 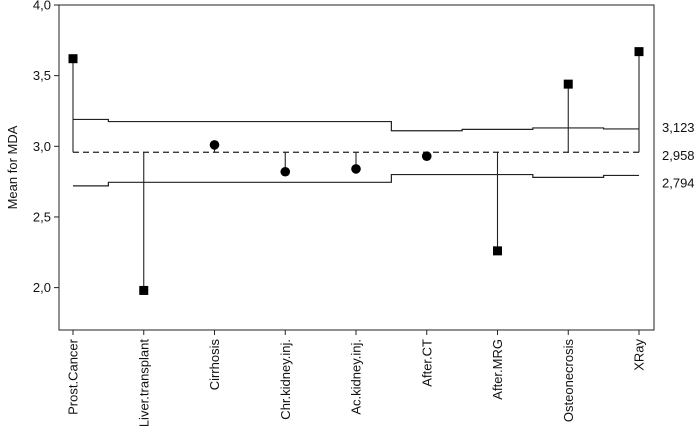 I want to click on x-tick-label: After.CT, so click(x=426, y=363).